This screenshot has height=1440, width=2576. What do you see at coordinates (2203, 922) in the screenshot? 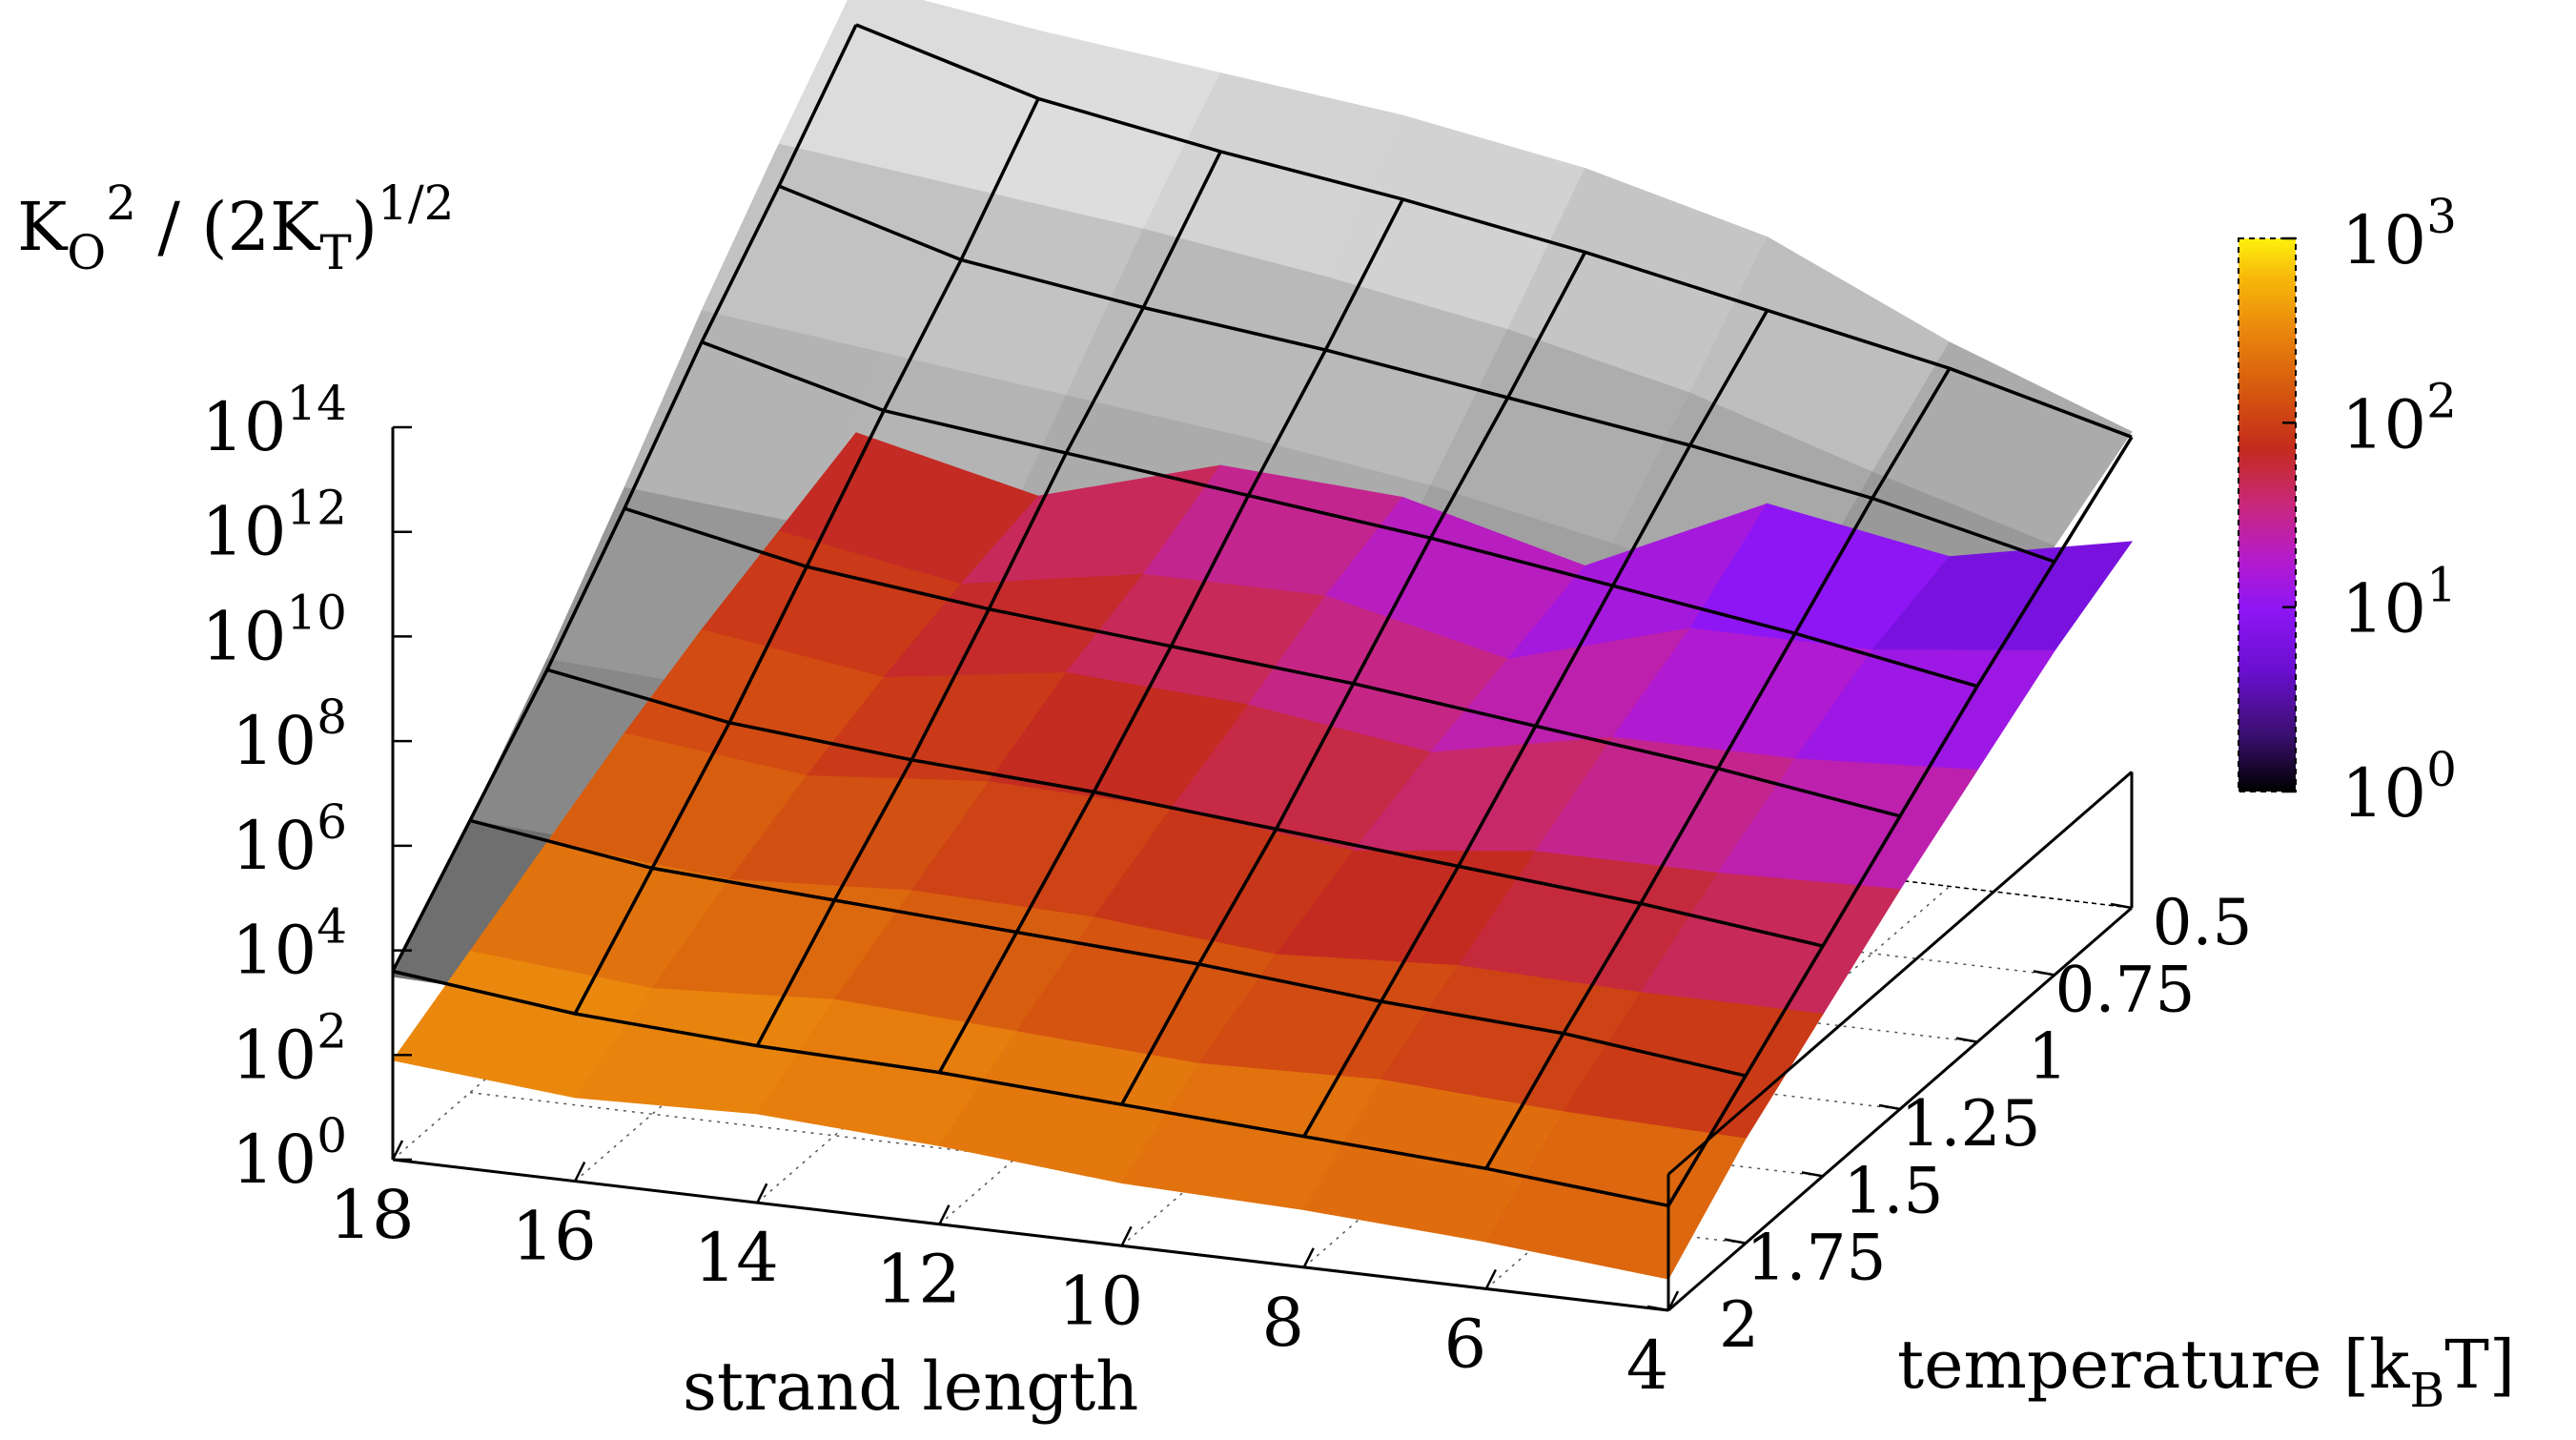
I see `y-tick-label: 0.5` at bounding box center [2203, 922].